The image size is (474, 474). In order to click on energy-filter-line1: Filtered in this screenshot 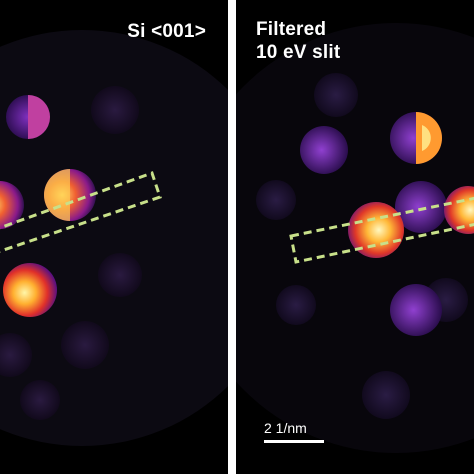, I will do `click(291, 29)`.